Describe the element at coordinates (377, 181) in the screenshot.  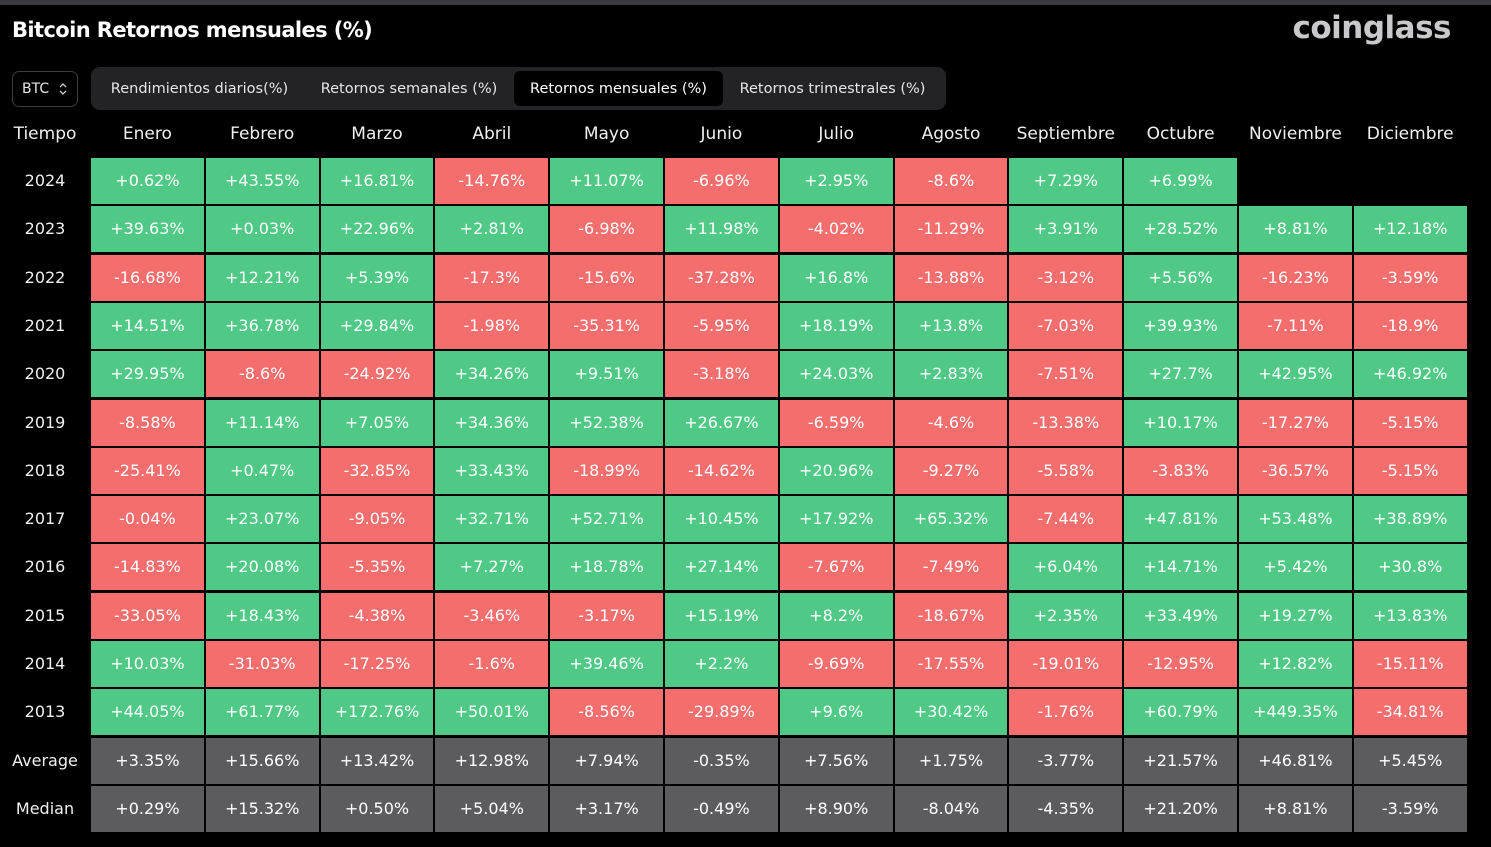
I see `return-cell: +16.81%` at that location.